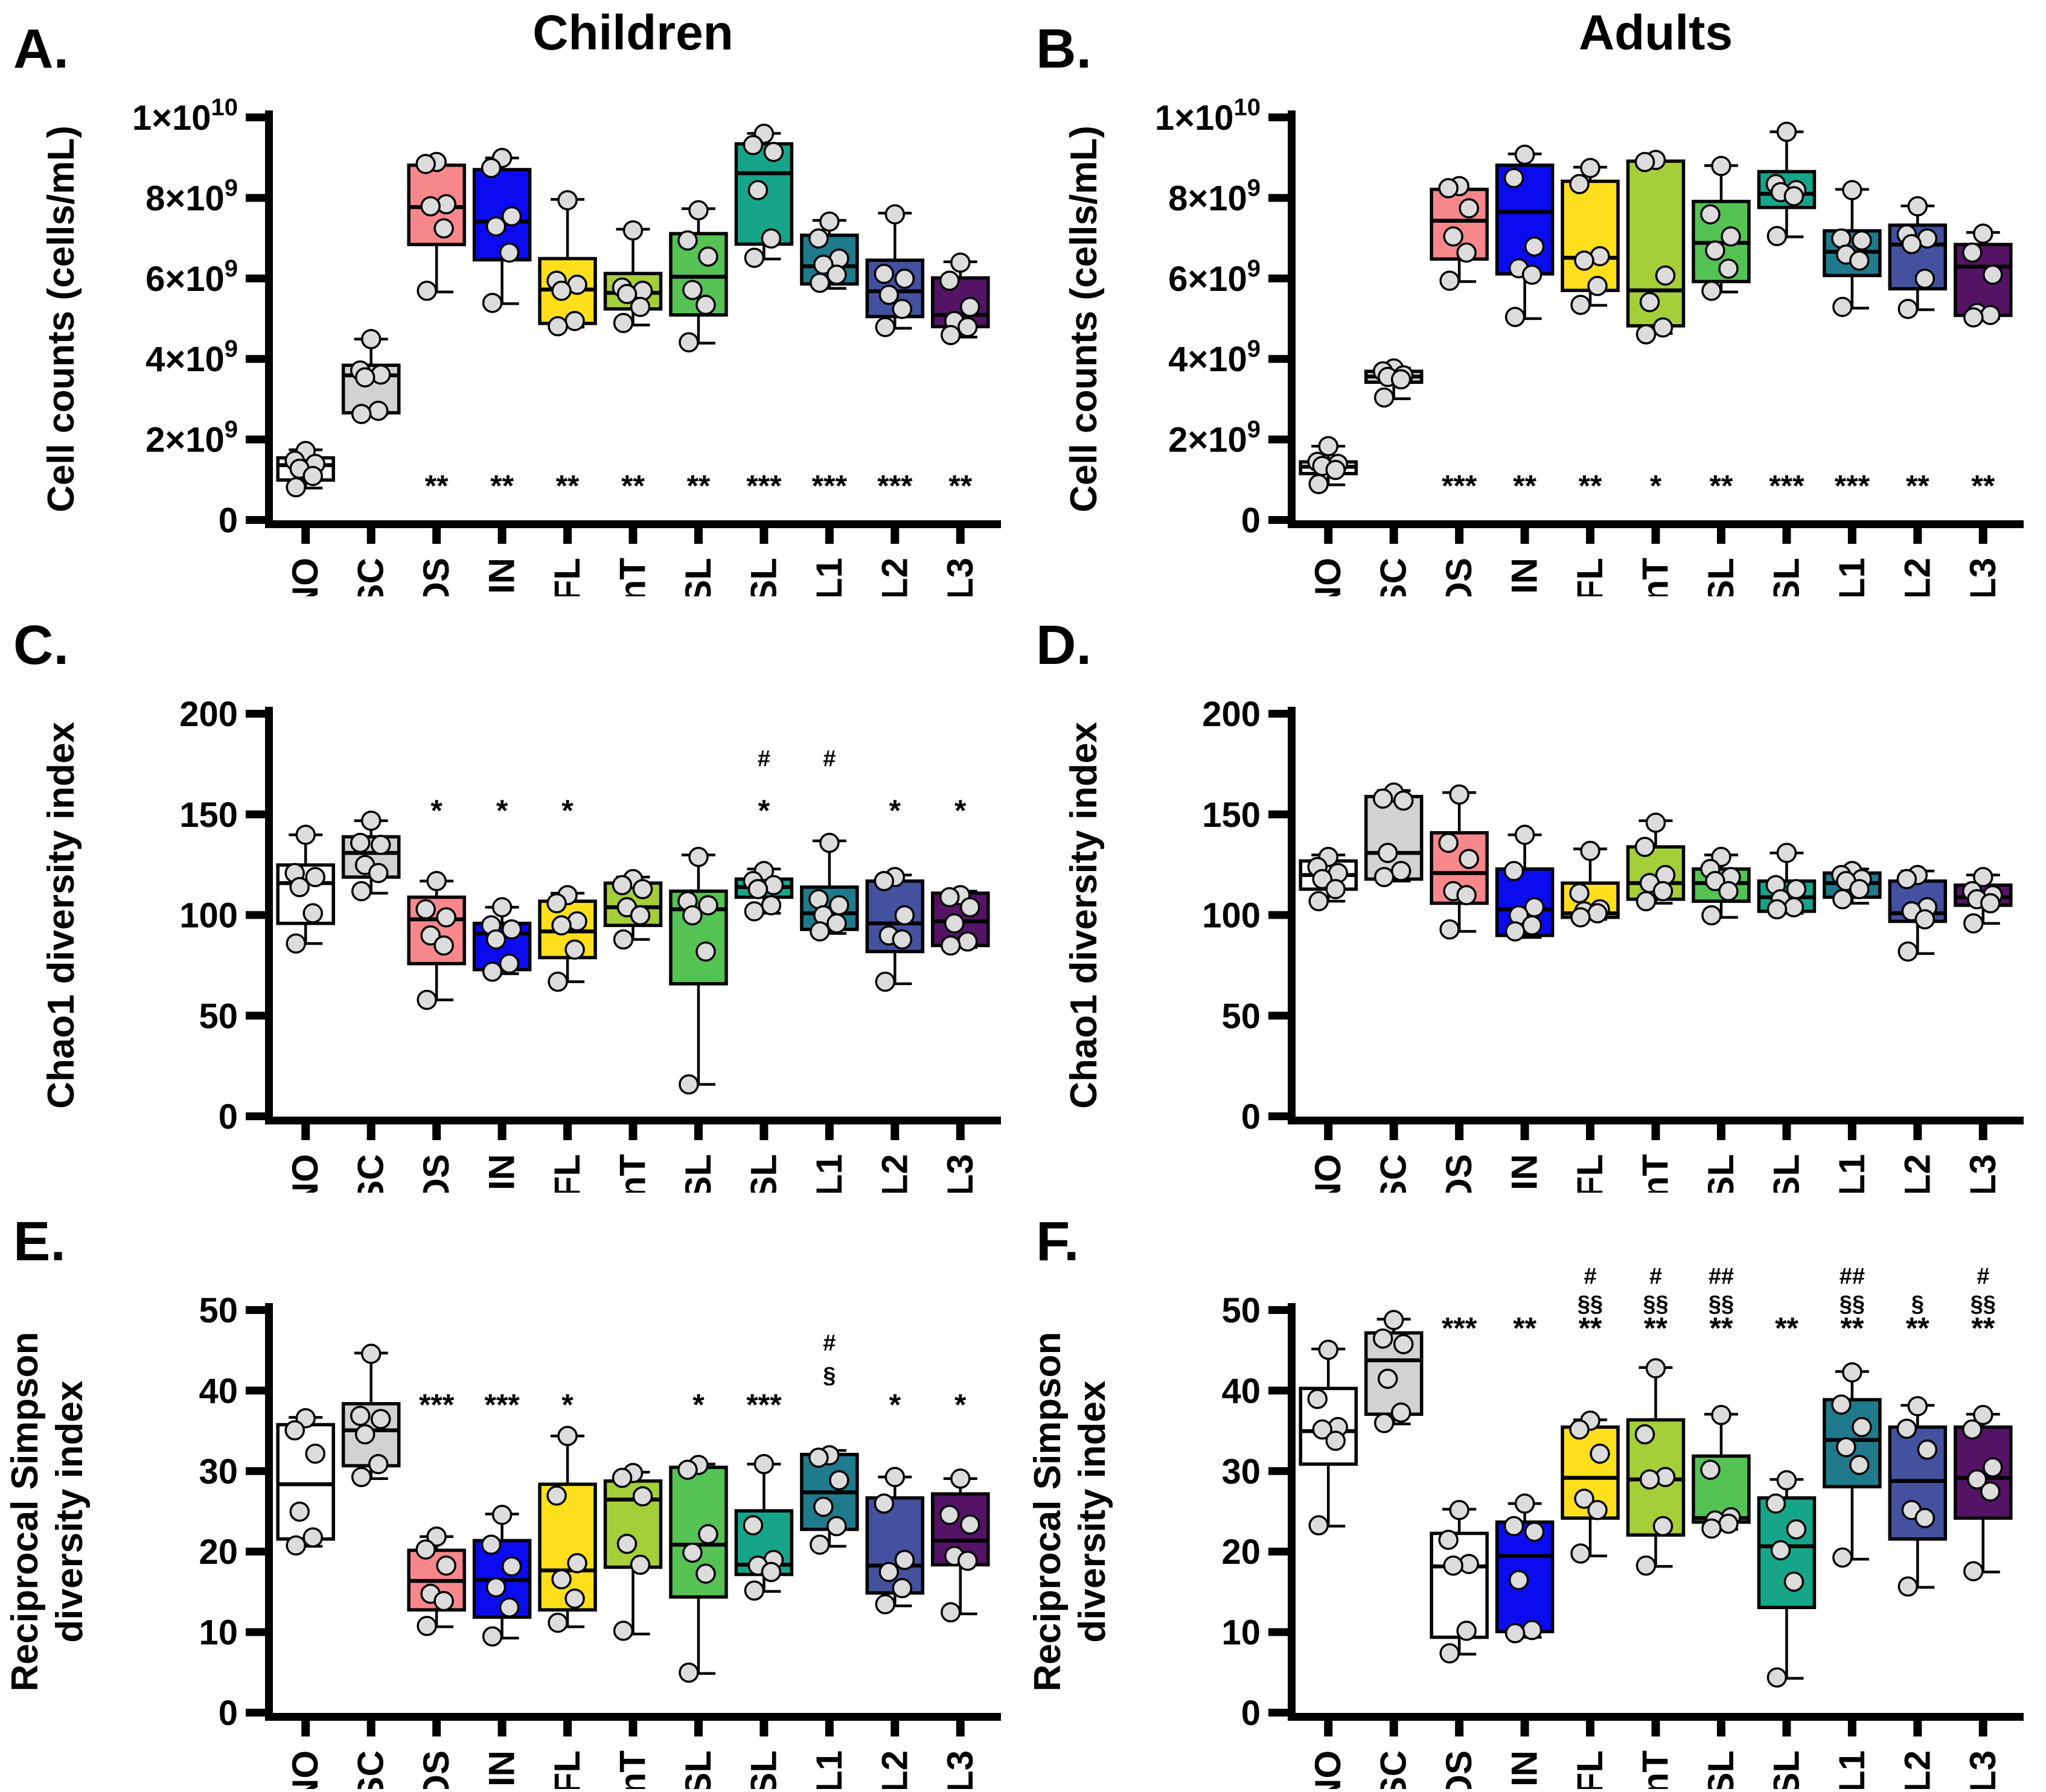 The height and width of the screenshot is (1792, 2046). I want to click on significance-marker: ##, so click(1722, 1276).